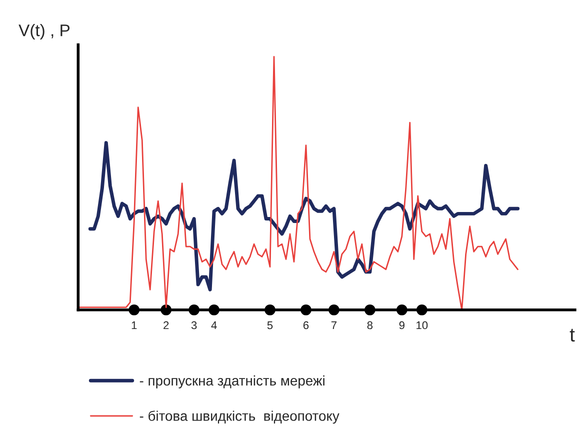  What do you see at coordinates (333, 325) in the screenshot?
I see `x-tick-label: 7` at bounding box center [333, 325].